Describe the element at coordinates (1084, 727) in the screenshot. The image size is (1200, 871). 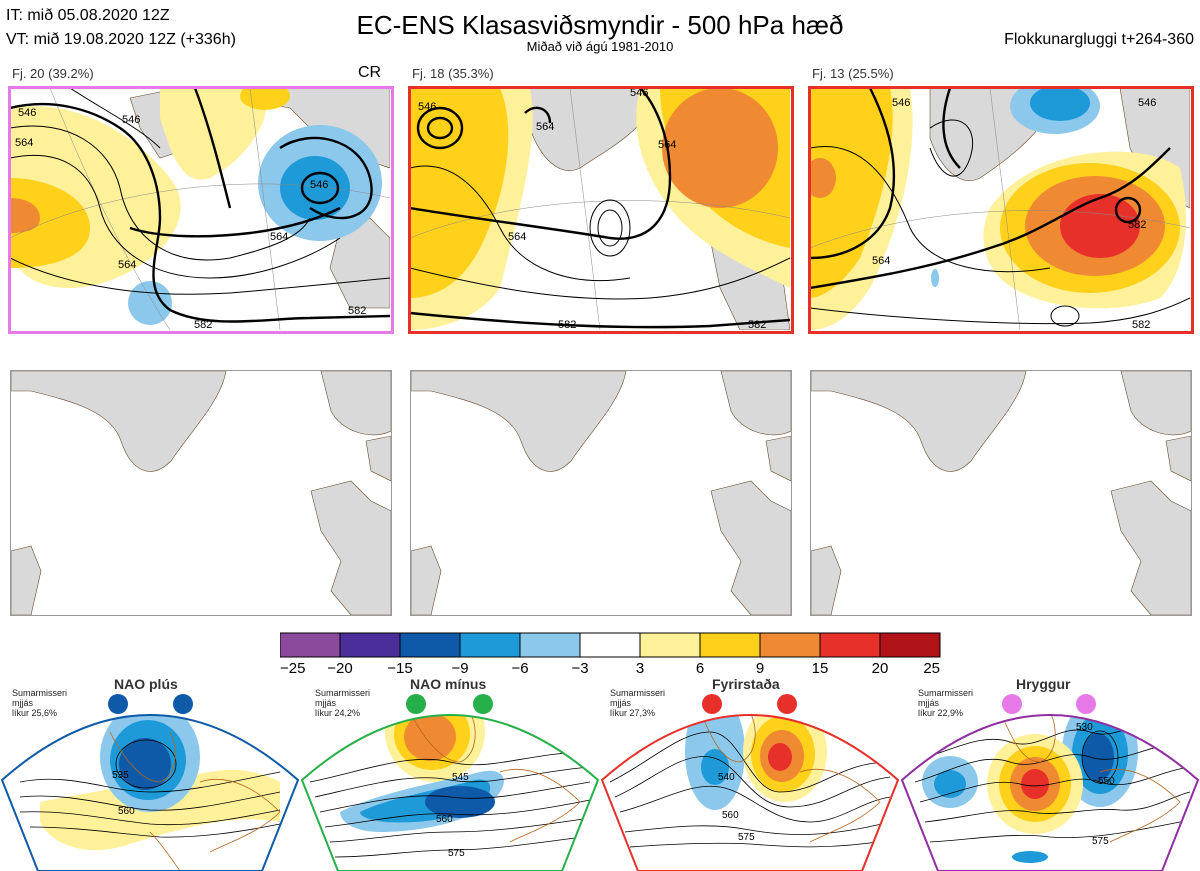
I see `regime-contour-label: 530` at that location.